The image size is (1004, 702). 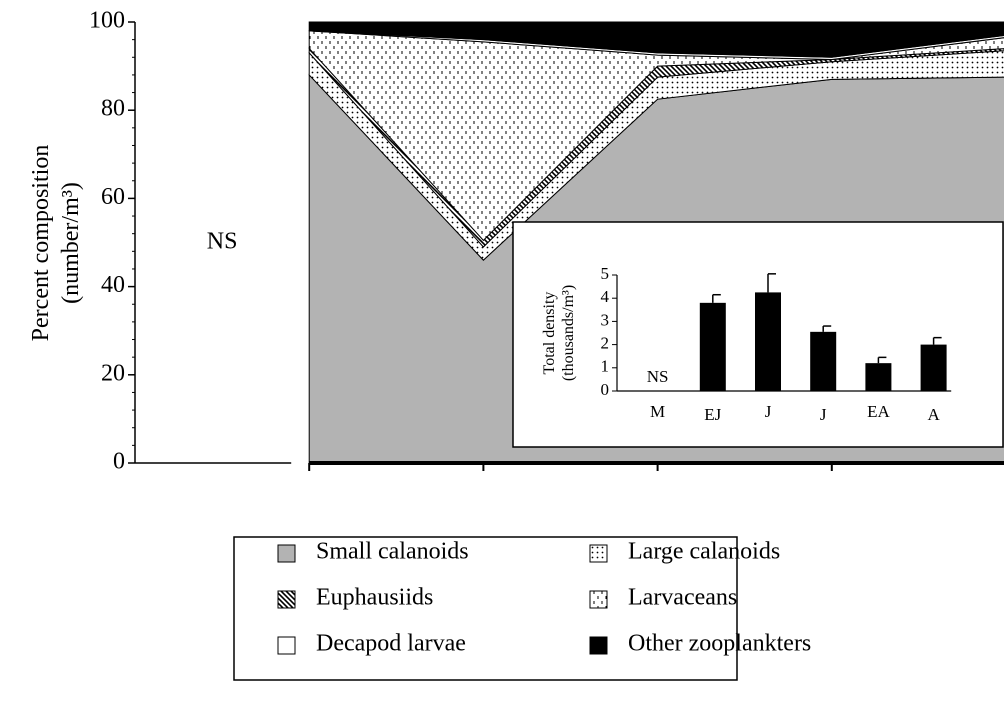 What do you see at coordinates (374, 598) in the screenshot?
I see `legend-label: Euphausiids` at bounding box center [374, 598].